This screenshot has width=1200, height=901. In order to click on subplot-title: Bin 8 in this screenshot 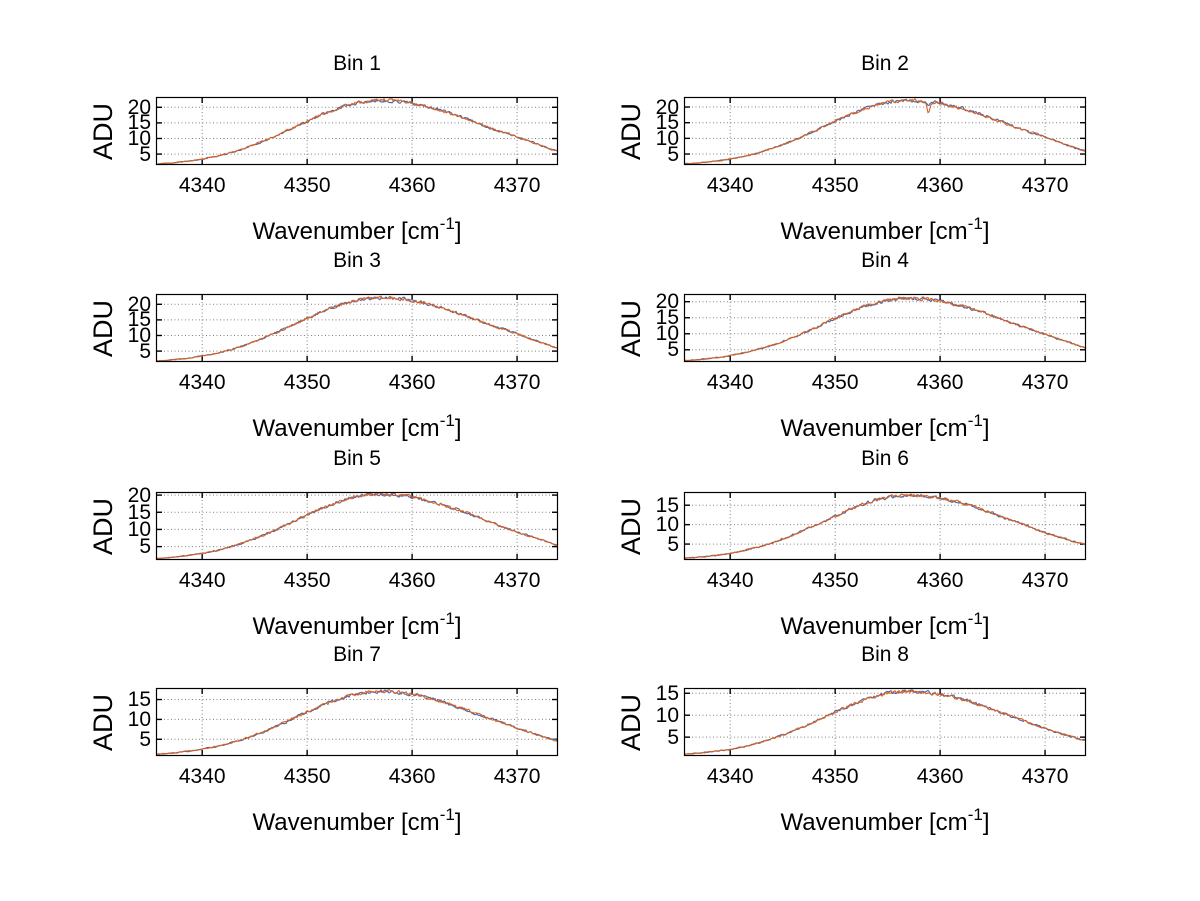, I will do `click(885, 654)`.